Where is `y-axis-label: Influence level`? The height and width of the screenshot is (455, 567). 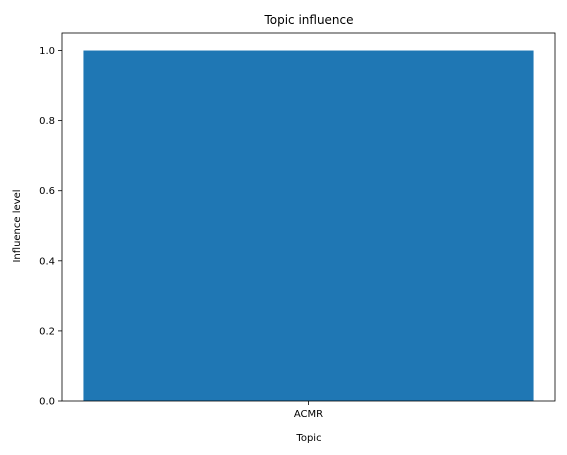 y-axis-label: Influence level is located at coordinates (17, 225).